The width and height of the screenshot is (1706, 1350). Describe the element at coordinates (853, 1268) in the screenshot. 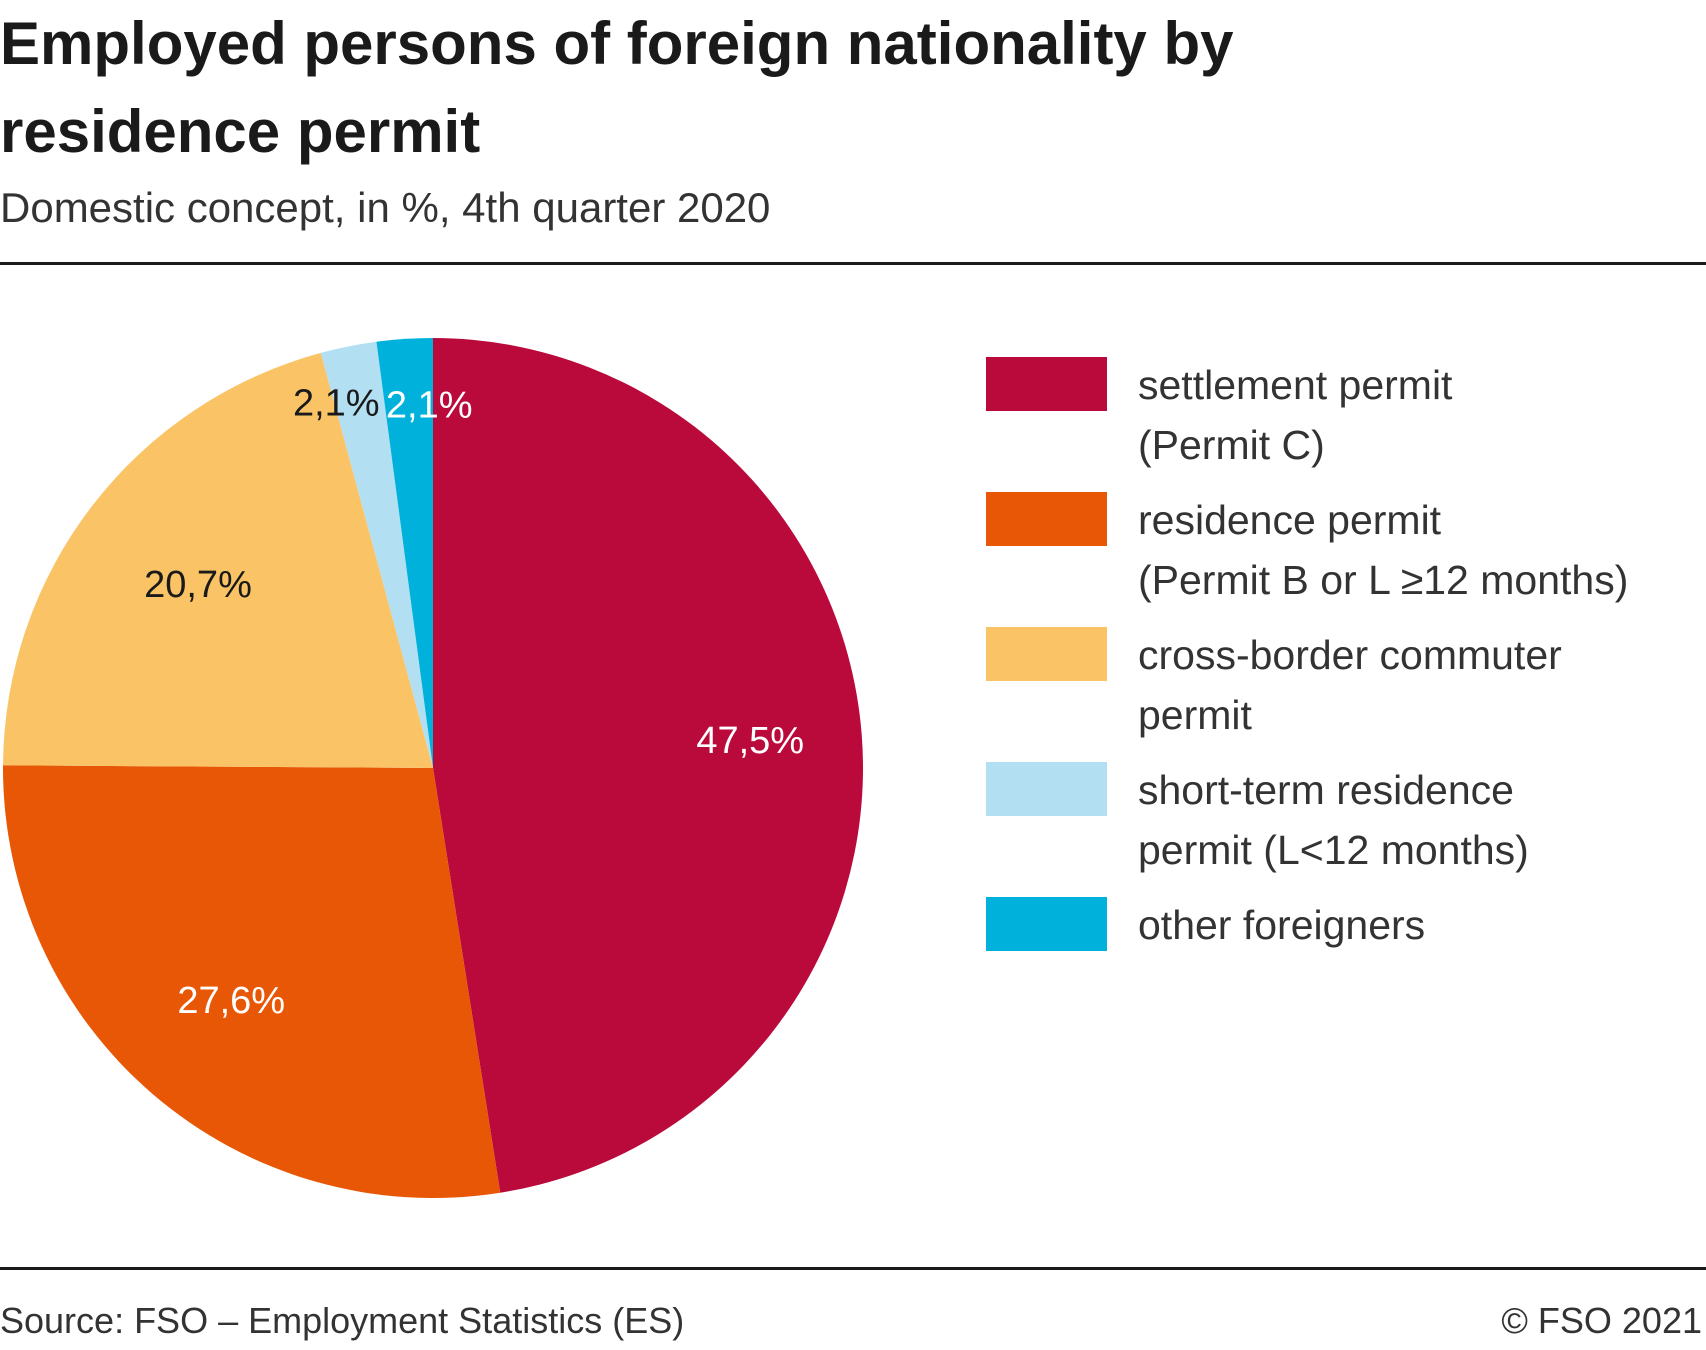

I see `bottom-divider` at that location.